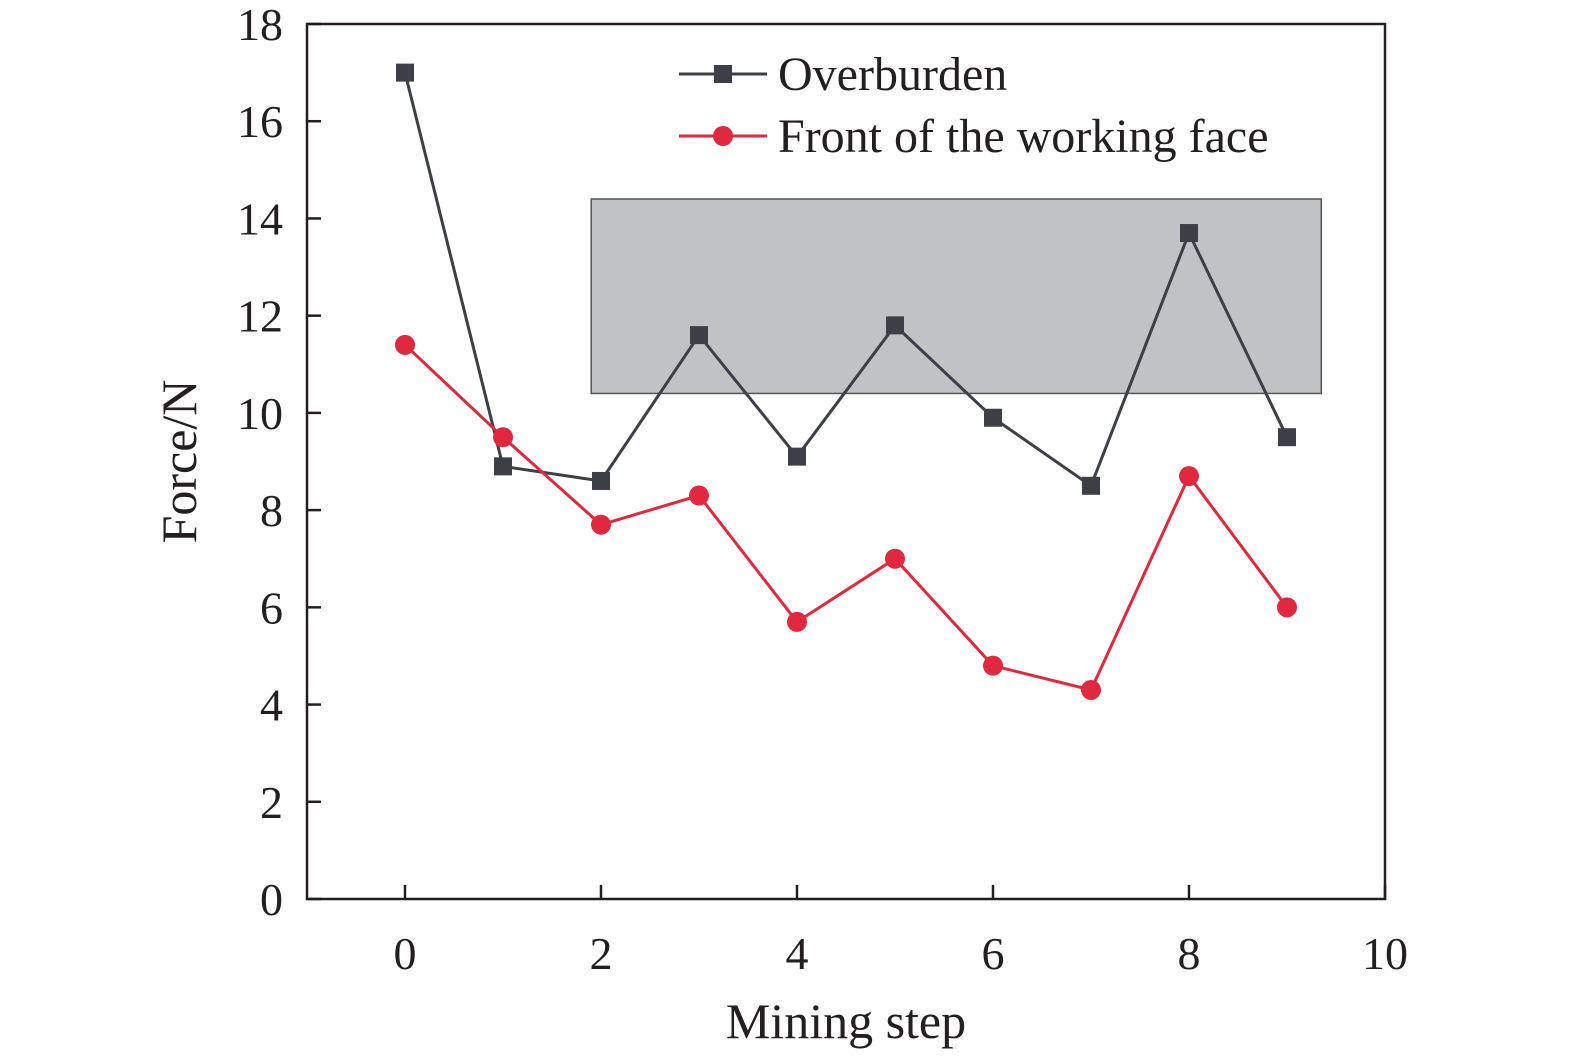 The height and width of the screenshot is (1061, 1575). Describe the element at coordinates (601, 953) in the screenshot. I see `x-tick-label: 2` at that location.